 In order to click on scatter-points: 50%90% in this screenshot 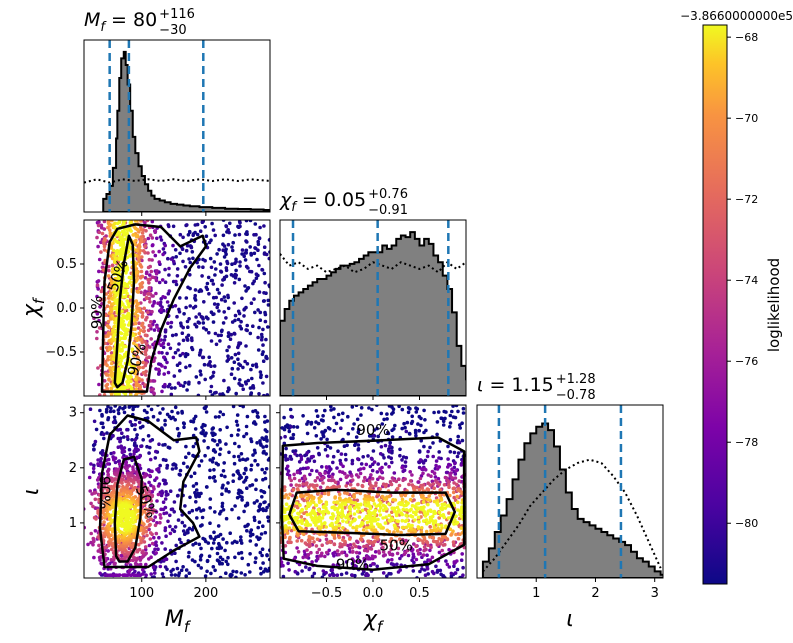, I will do `click(177, 491)`.